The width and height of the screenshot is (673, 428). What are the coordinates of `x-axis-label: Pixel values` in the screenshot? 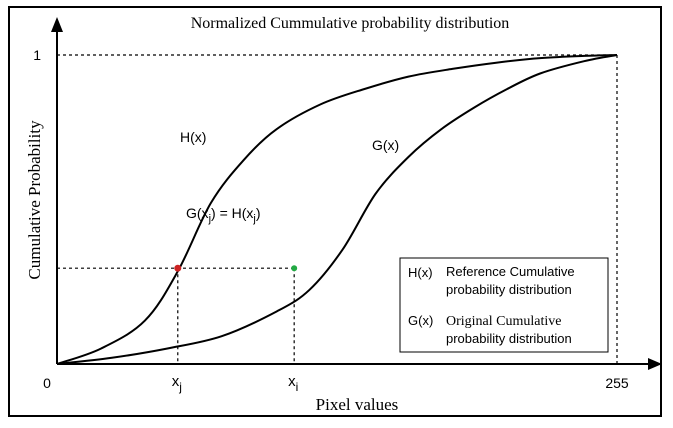 It's located at (357, 404).